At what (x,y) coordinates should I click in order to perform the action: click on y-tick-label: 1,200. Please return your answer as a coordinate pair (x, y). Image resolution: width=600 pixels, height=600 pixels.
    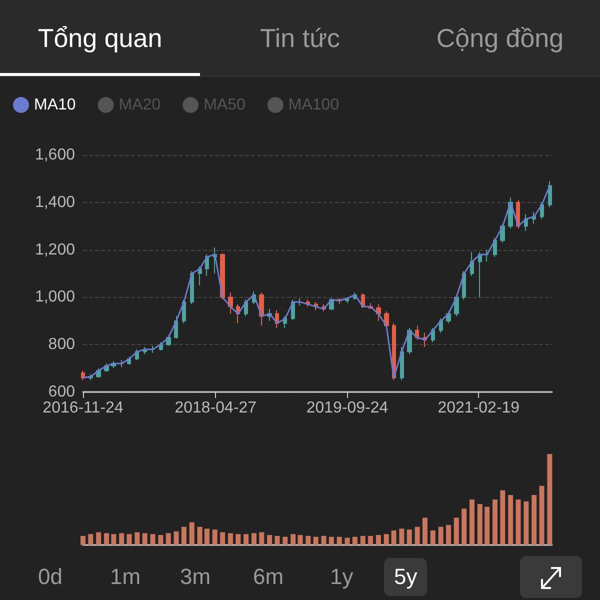
    Looking at the image, I should click on (55, 249).